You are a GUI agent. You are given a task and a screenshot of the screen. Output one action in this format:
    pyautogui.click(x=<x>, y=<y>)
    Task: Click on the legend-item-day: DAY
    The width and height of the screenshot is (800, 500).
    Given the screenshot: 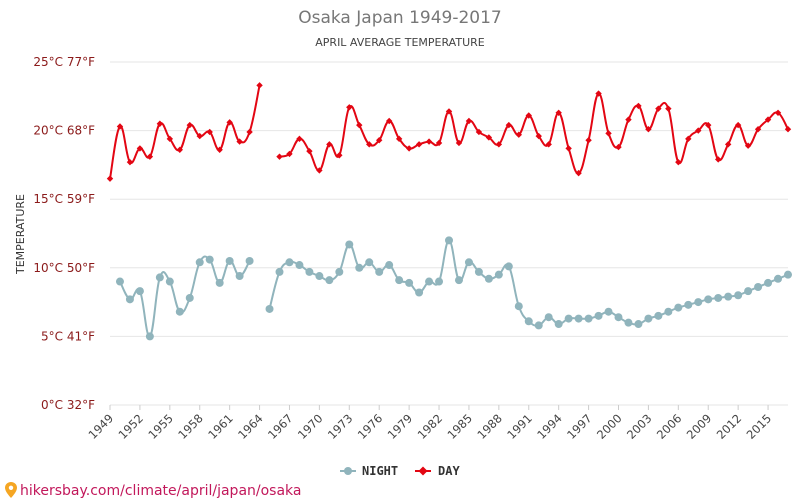 What is the action you would take?
    pyautogui.click(x=437, y=471)
    